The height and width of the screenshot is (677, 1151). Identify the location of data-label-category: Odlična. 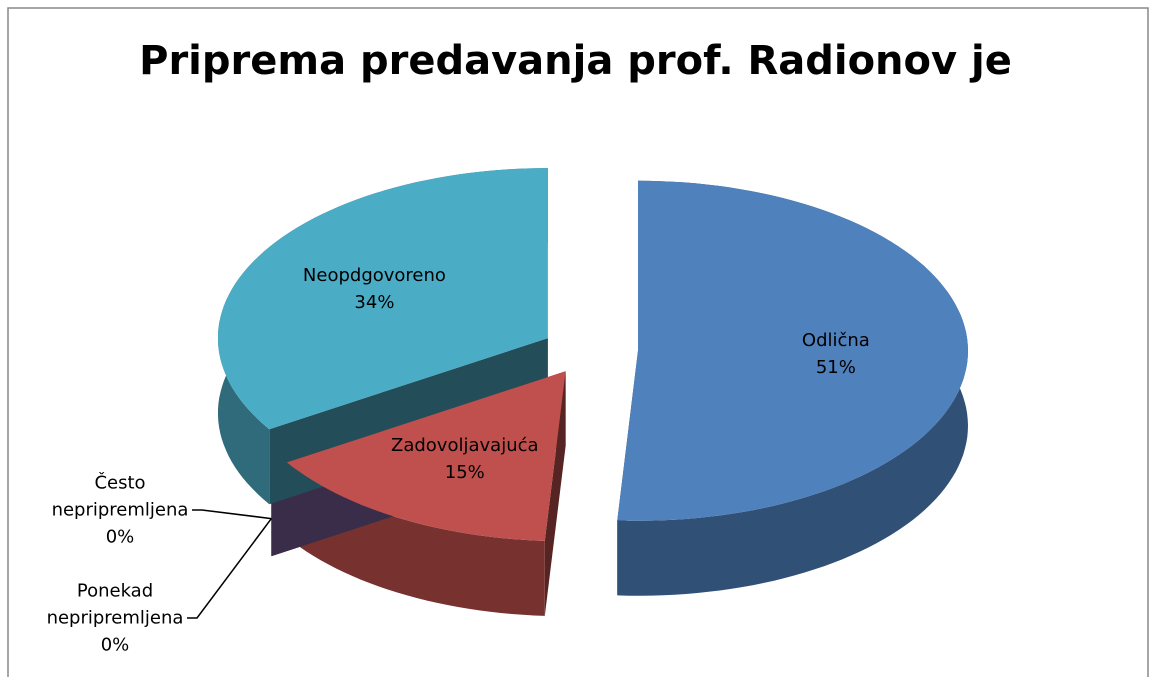
(835, 340).